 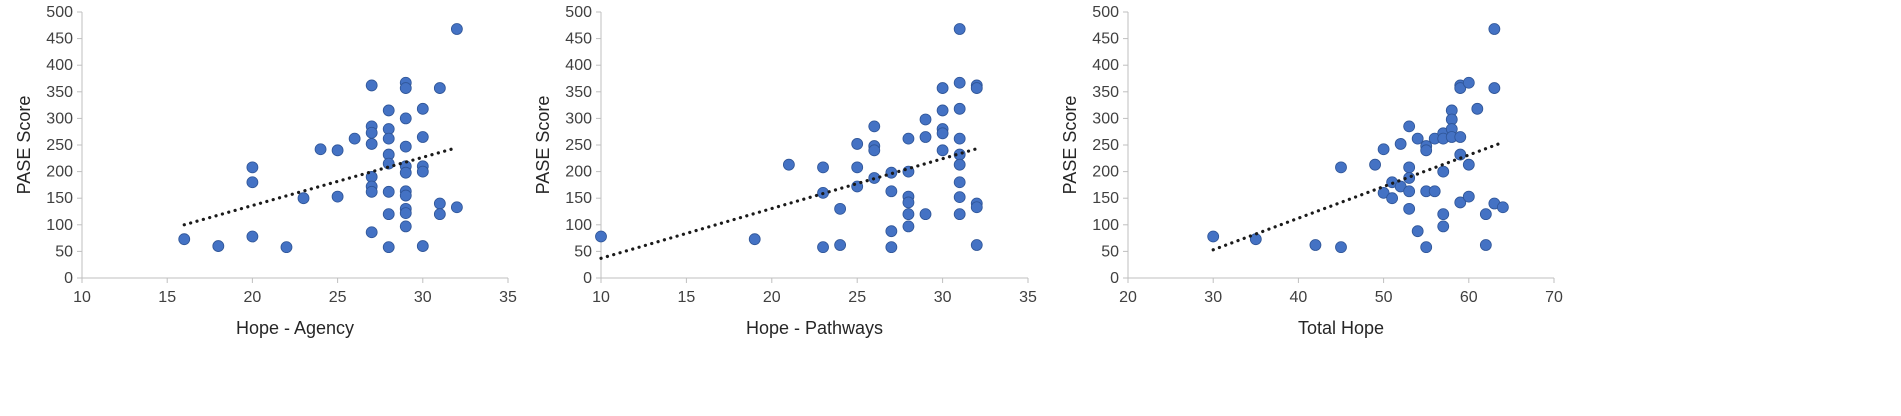 What do you see at coordinates (1105, 92) in the screenshot?
I see `y-tick-label: 350` at bounding box center [1105, 92].